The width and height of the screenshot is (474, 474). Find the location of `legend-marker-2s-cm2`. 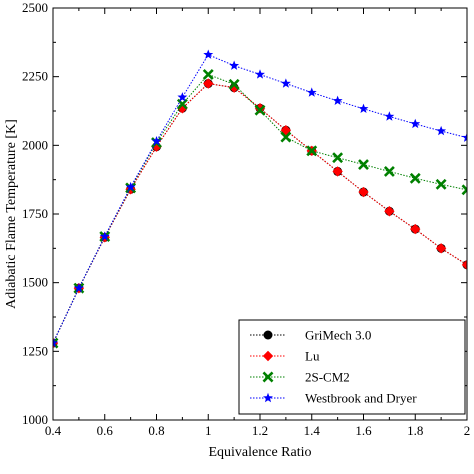

legend-marker-2s-cm2 is located at coordinates (268, 377).